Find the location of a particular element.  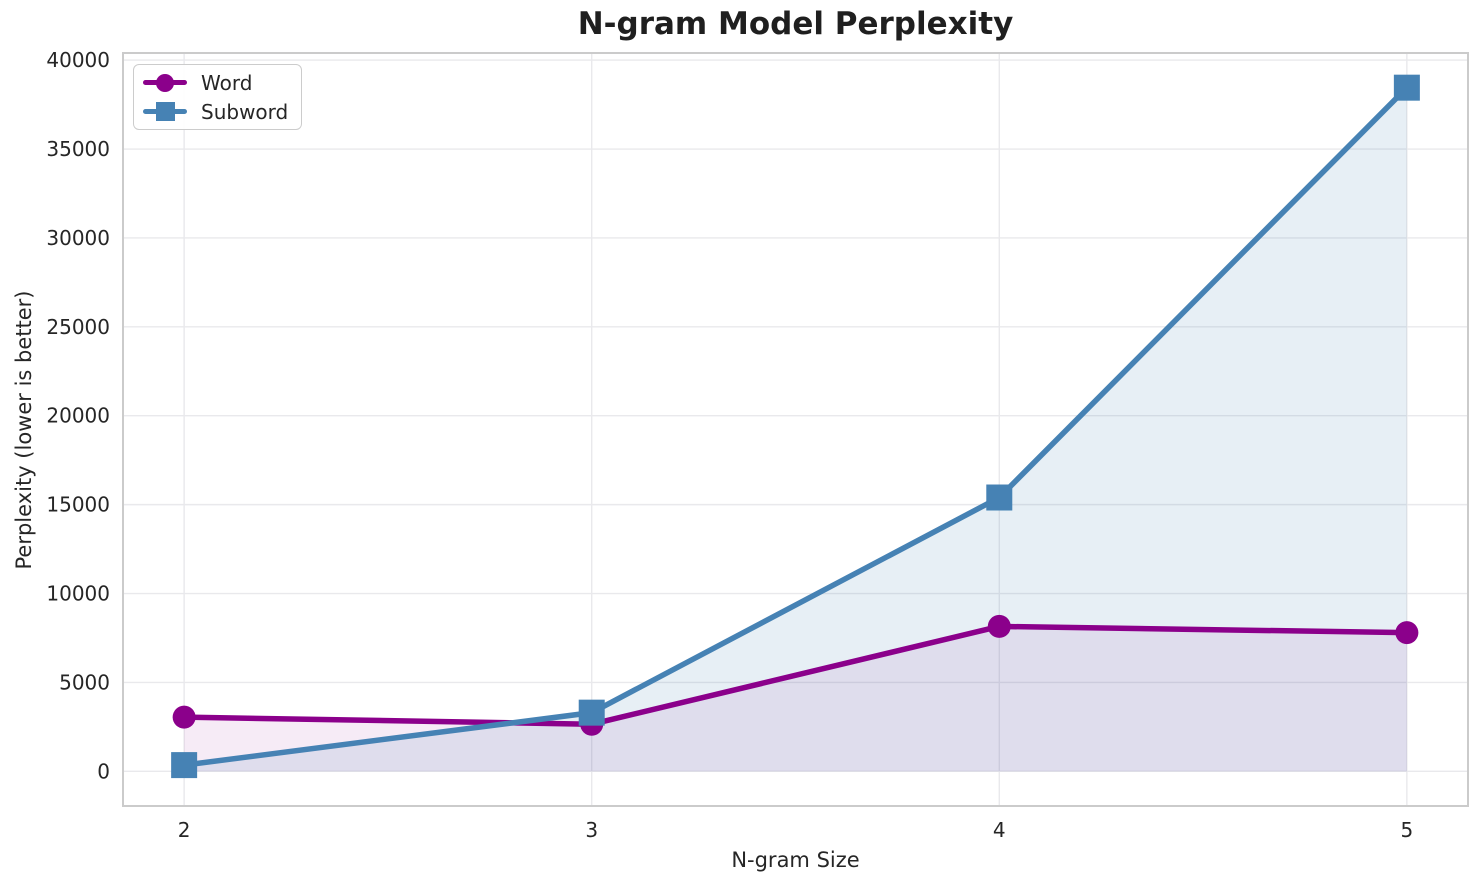

word-circle-marker-icon is located at coordinates (165, 82).